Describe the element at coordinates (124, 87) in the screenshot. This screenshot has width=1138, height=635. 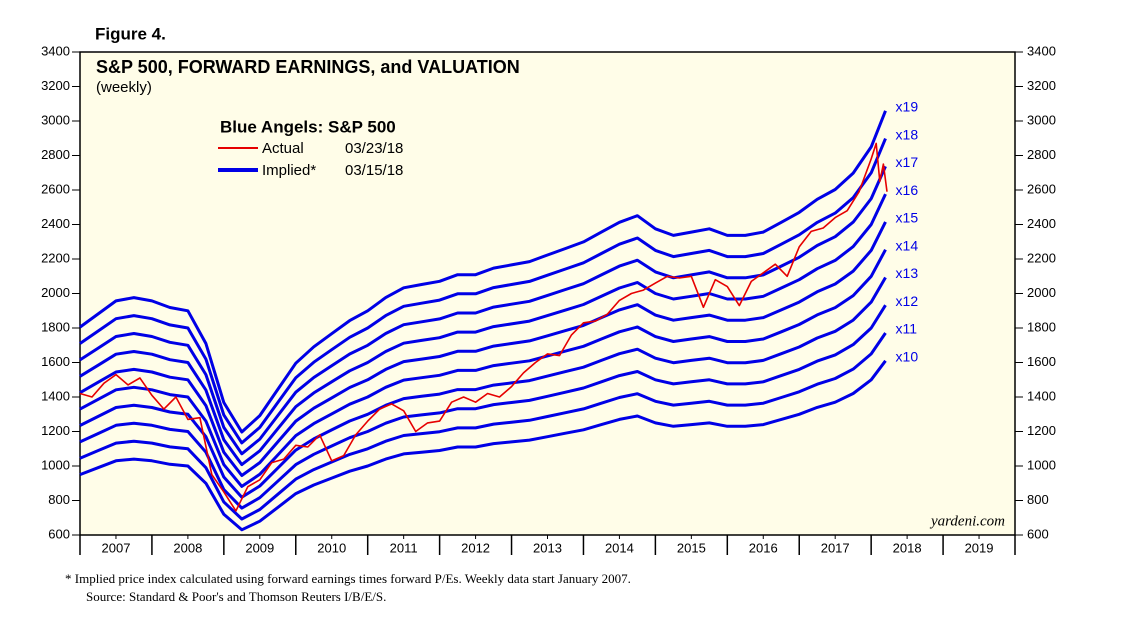
I see `chart-subtitle: (weekly)` at that location.